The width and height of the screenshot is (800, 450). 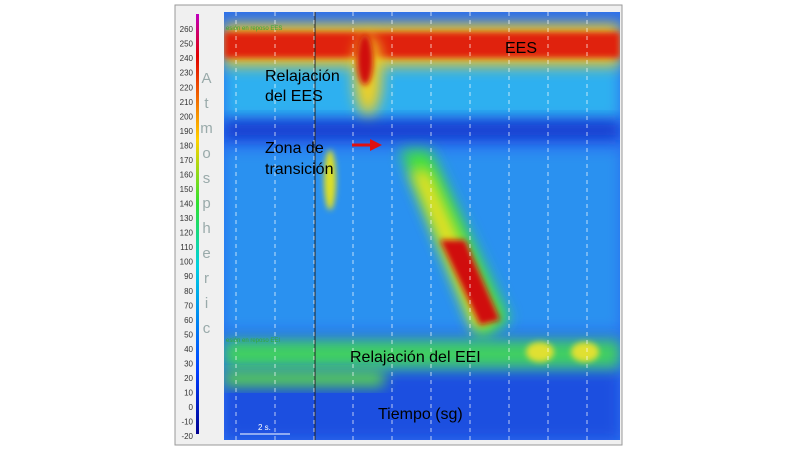 What do you see at coordinates (187, 87) in the screenshot?
I see `tick-label: 220` at bounding box center [187, 87].